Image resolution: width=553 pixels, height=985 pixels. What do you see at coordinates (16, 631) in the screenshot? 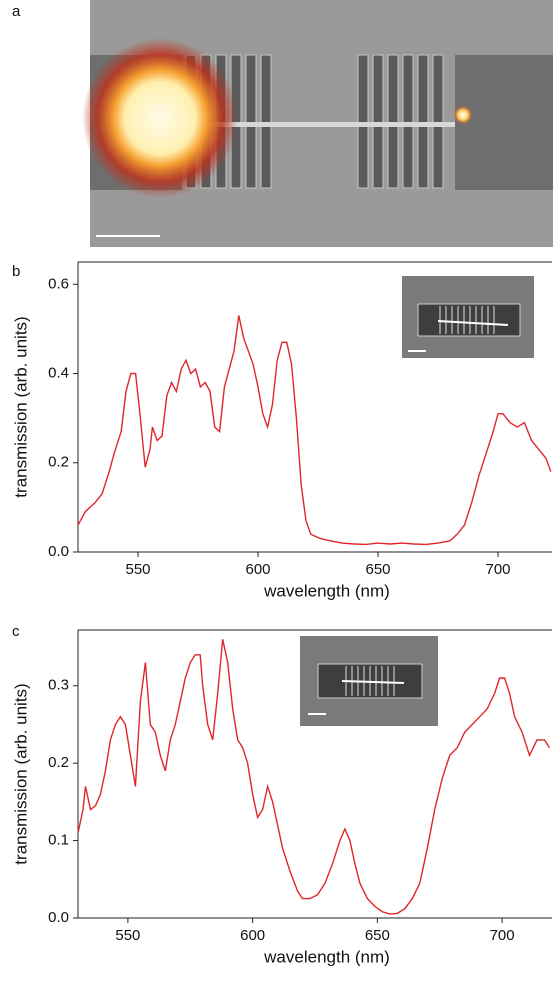
I see `panel-label: c` at bounding box center [16, 631].